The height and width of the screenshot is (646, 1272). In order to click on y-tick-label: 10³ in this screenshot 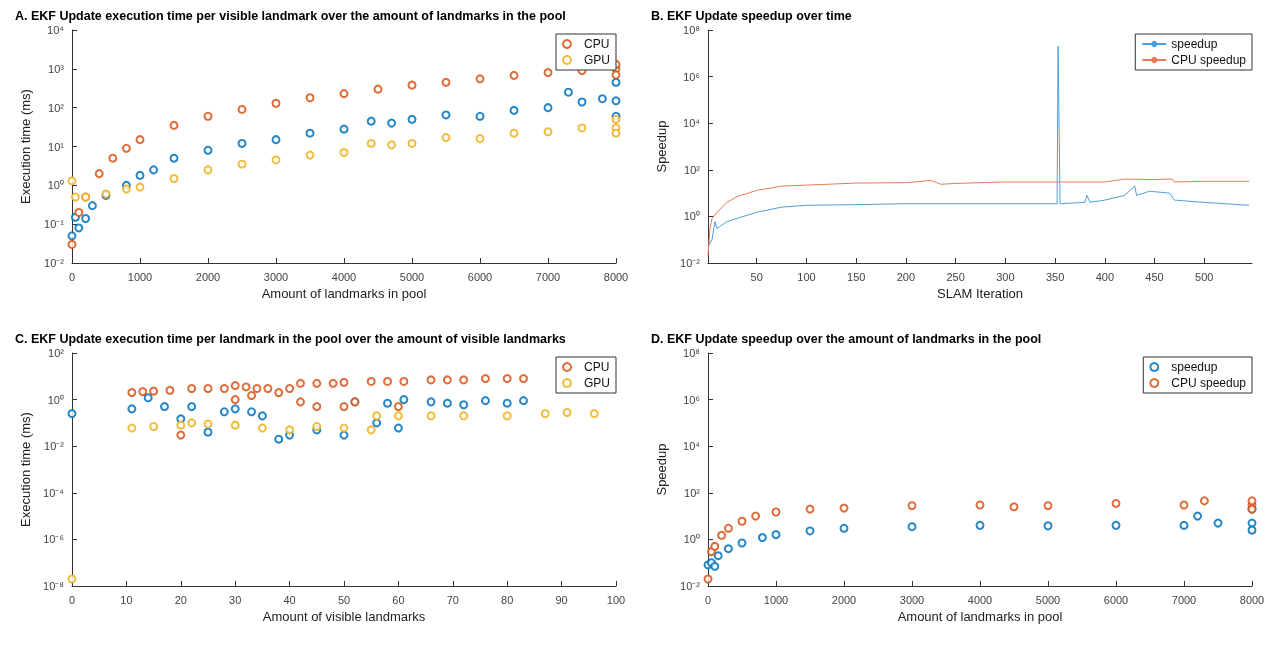, I will do `click(56, 68)`.